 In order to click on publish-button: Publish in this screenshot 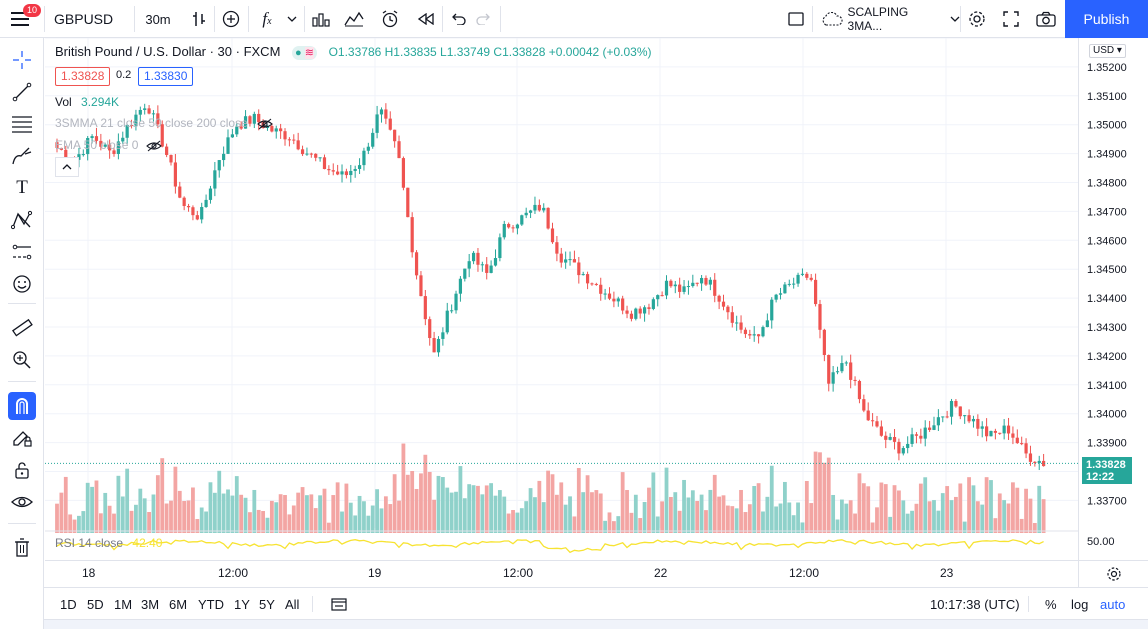, I will do `click(1106, 19)`.